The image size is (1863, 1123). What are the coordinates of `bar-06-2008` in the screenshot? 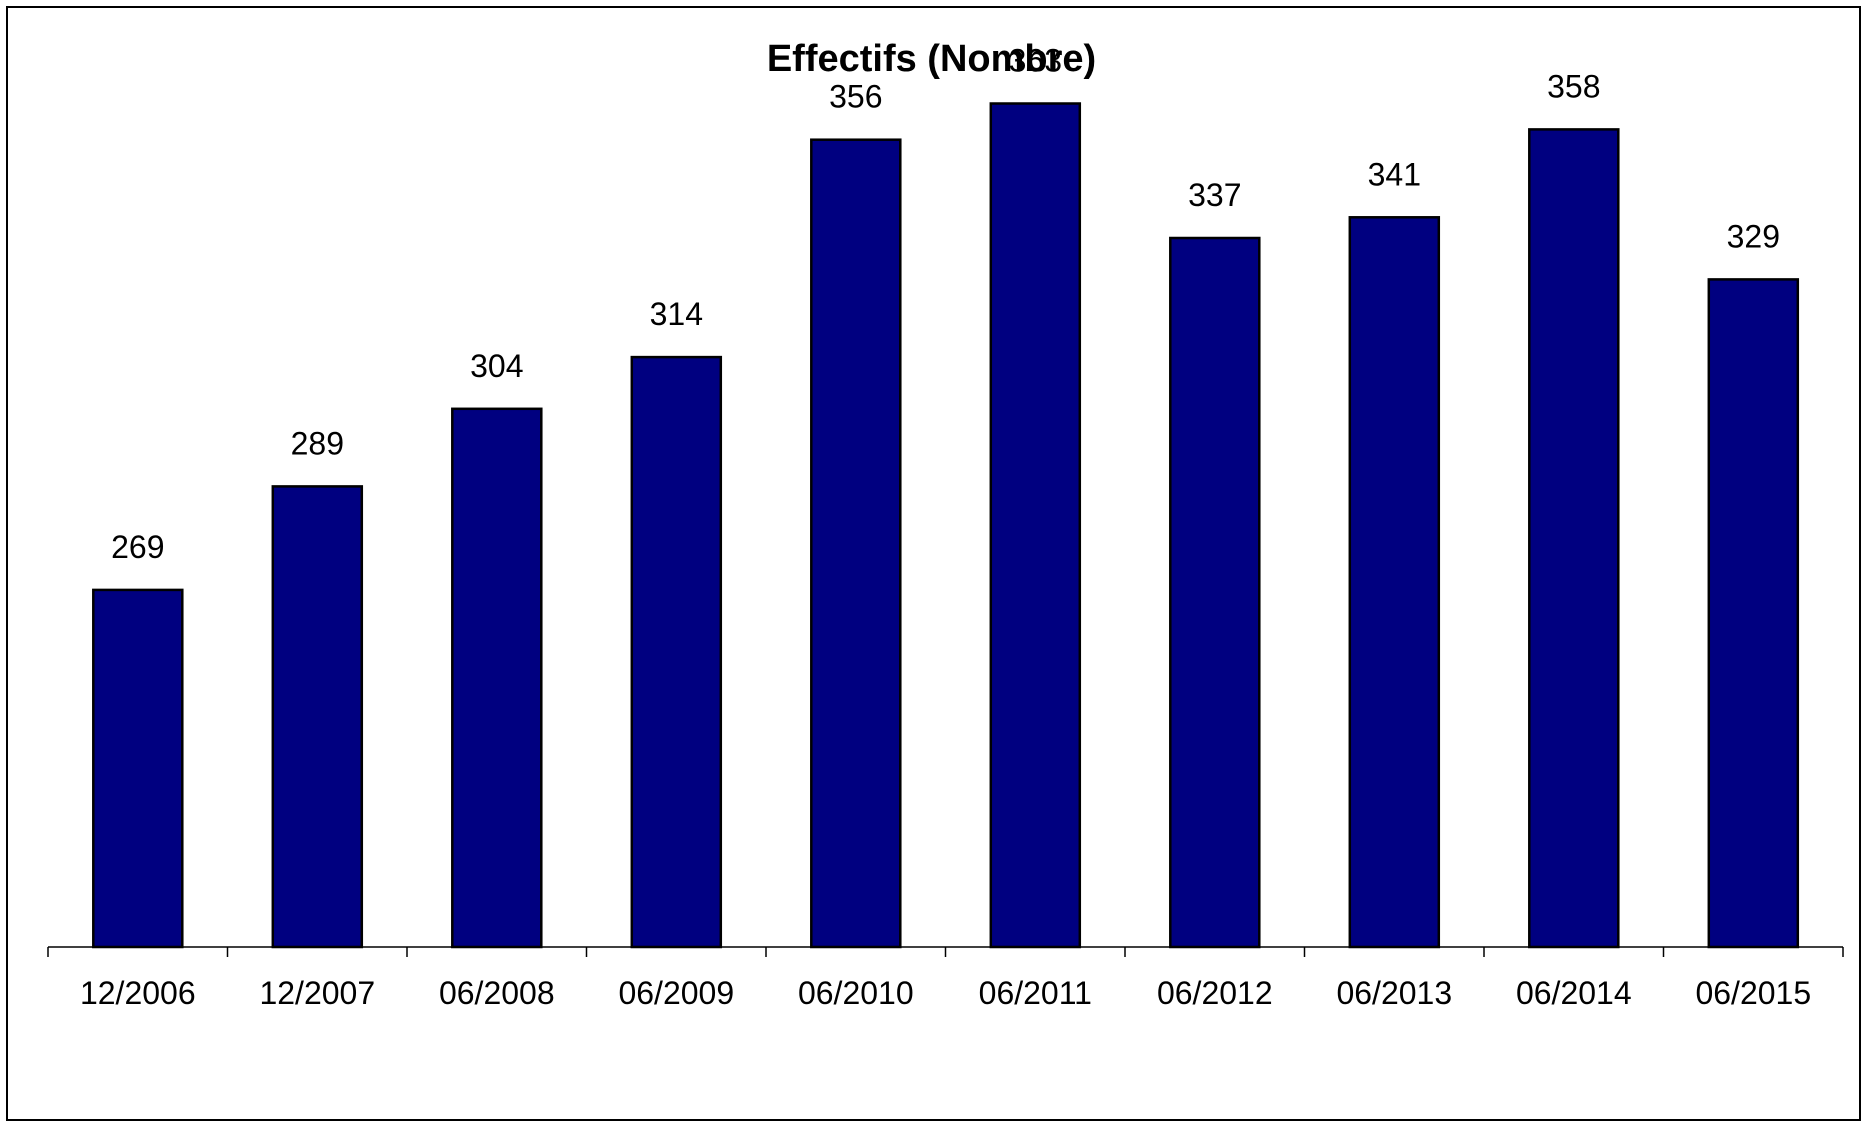 It's located at (497, 678).